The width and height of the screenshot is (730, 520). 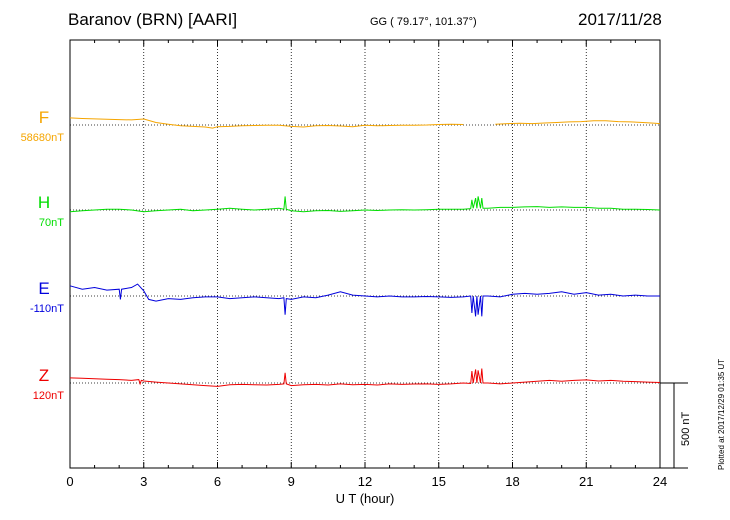 I want to click on series-name-z: Z, so click(x=44, y=375).